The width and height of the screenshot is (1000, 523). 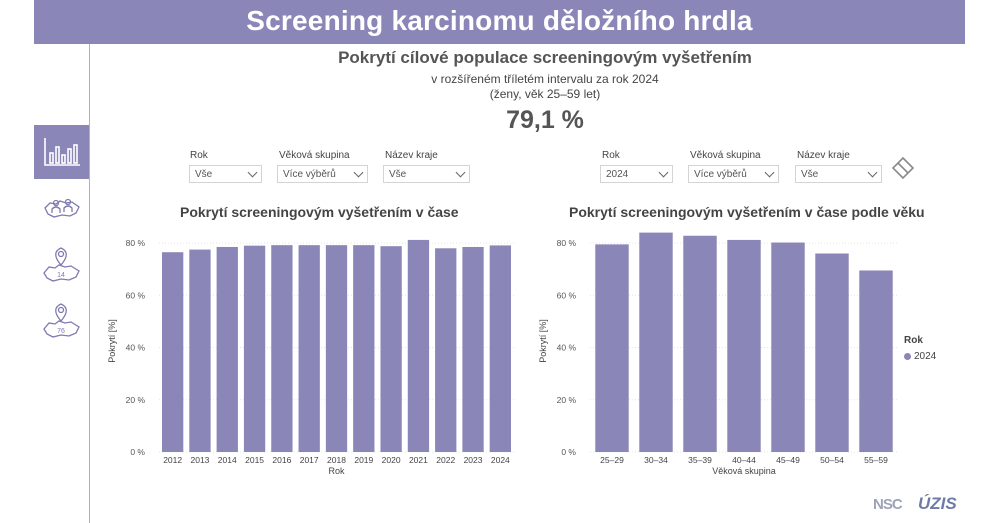 What do you see at coordinates (545, 120) in the screenshot?
I see `kpi-value: 79,1 %` at bounding box center [545, 120].